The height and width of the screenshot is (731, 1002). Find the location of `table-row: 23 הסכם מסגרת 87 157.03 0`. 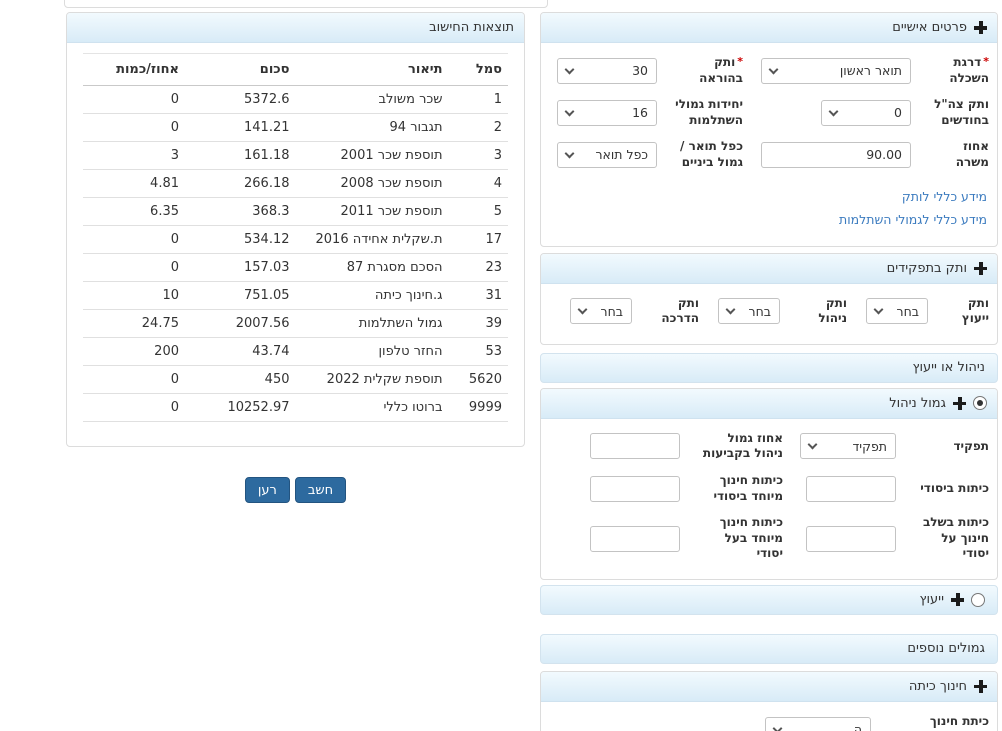

table-row: 23 הסכם מסגרת 87 157.03 0 is located at coordinates (295, 267).